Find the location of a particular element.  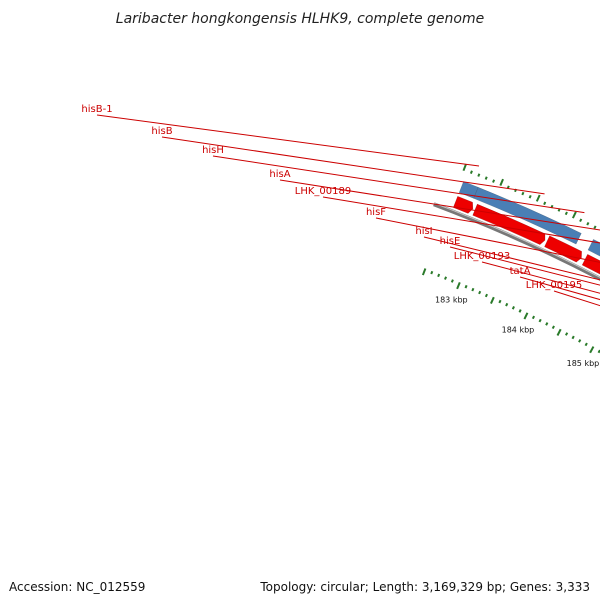

gene-label: hisI is located at coordinates (423, 231).